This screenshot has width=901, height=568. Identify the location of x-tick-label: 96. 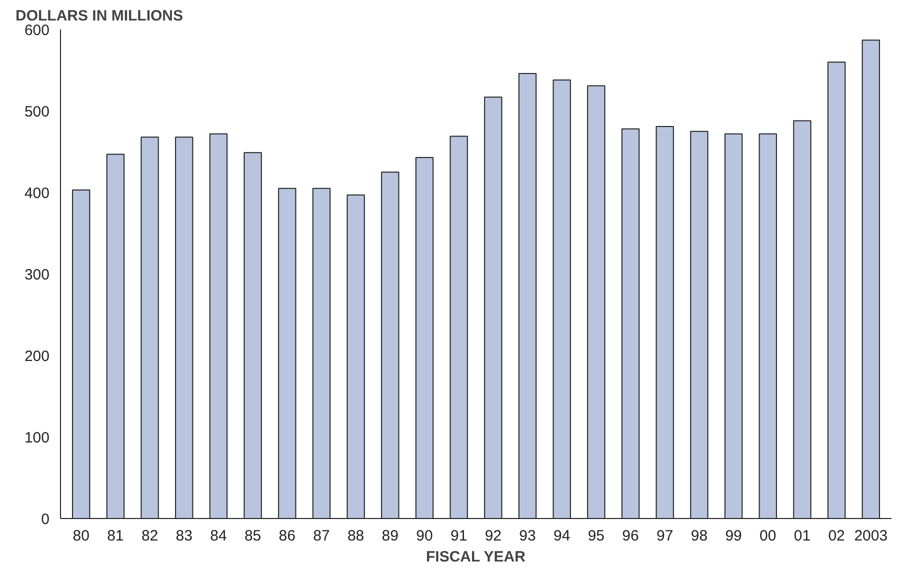
(630, 536).